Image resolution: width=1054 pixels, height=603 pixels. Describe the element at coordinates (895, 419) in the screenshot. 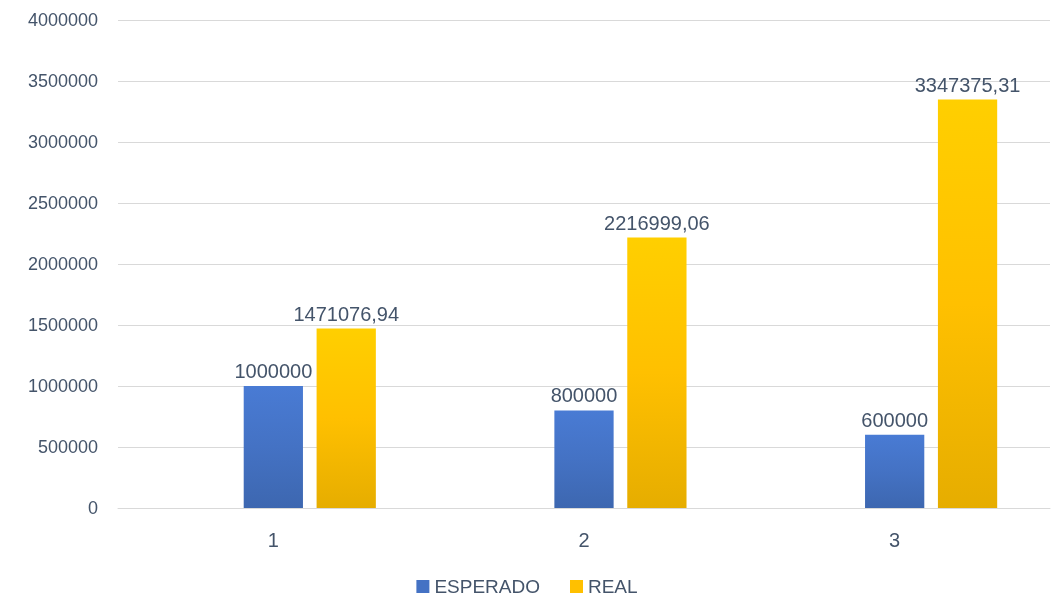

I see `data-label: 600000` at that location.